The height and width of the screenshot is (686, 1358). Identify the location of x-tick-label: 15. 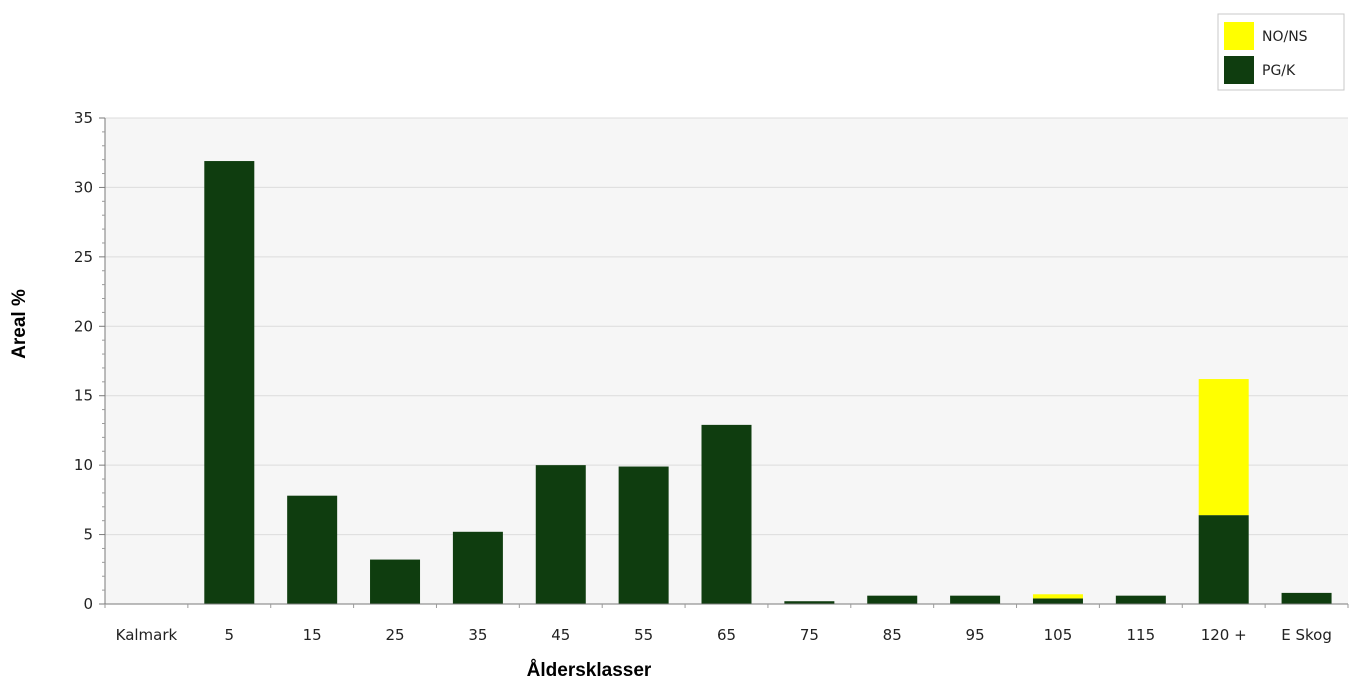
(312, 635).